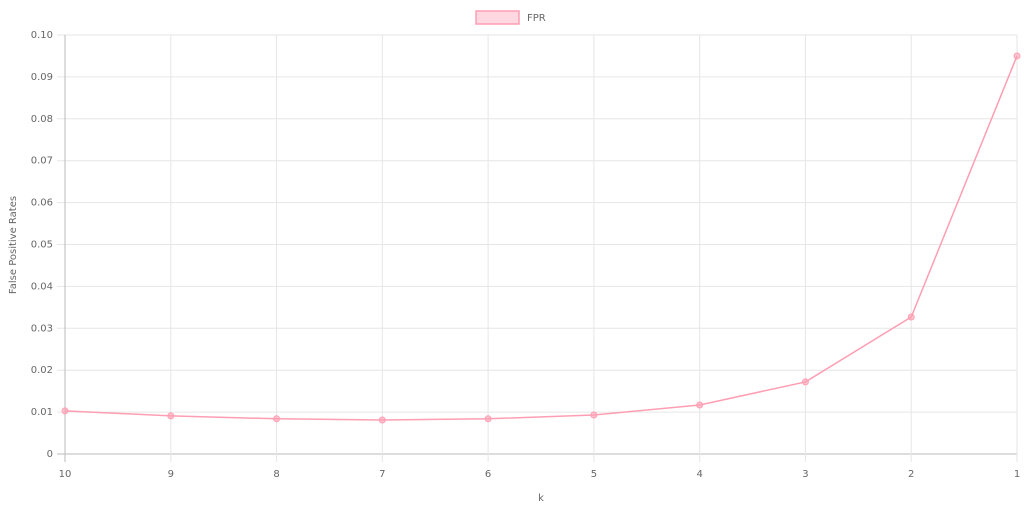  Describe the element at coordinates (1017, 474) in the screenshot. I see `x-tick-label: 1` at that location.